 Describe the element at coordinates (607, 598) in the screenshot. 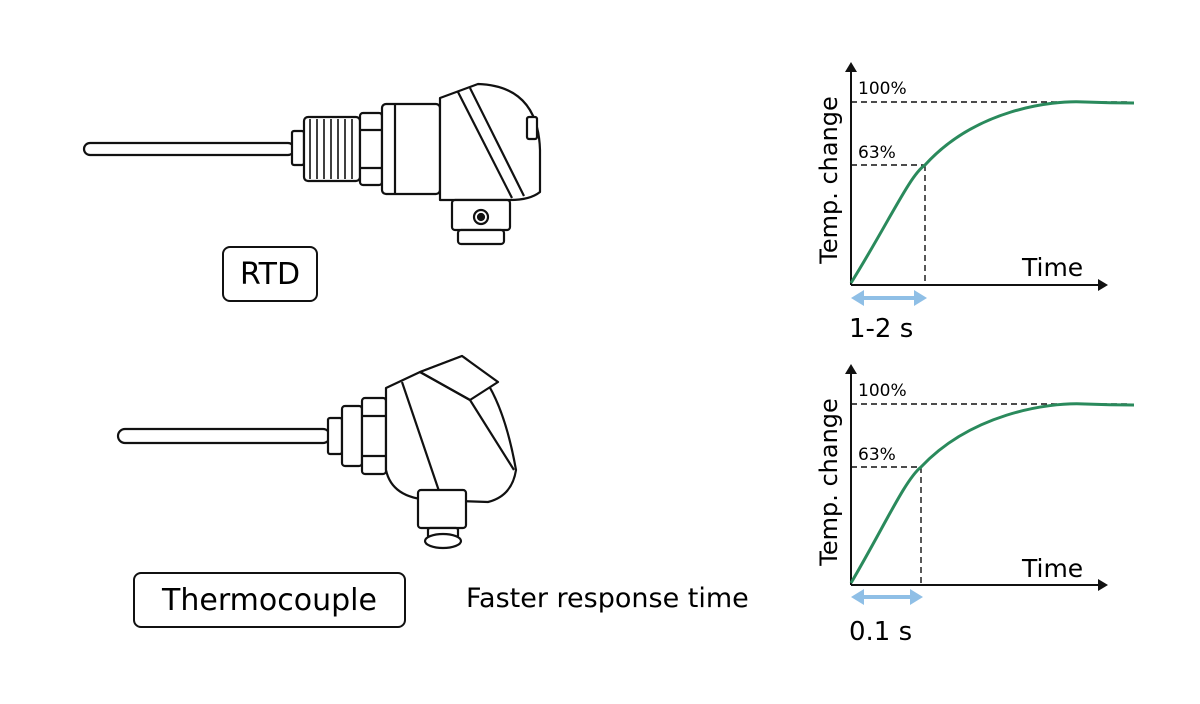

I see `faster-response-caption: Faster response time` at that location.